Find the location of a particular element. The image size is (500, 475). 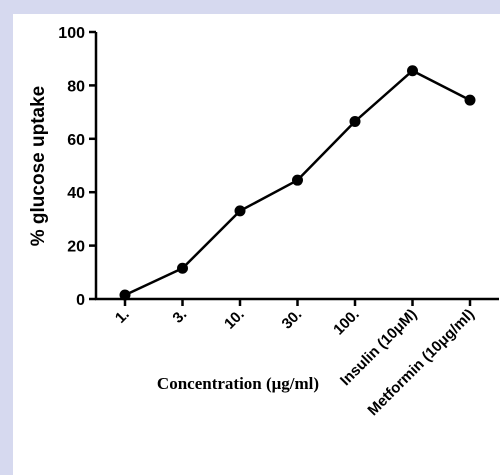

y-tick-label: 100 is located at coordinates (71, 33).